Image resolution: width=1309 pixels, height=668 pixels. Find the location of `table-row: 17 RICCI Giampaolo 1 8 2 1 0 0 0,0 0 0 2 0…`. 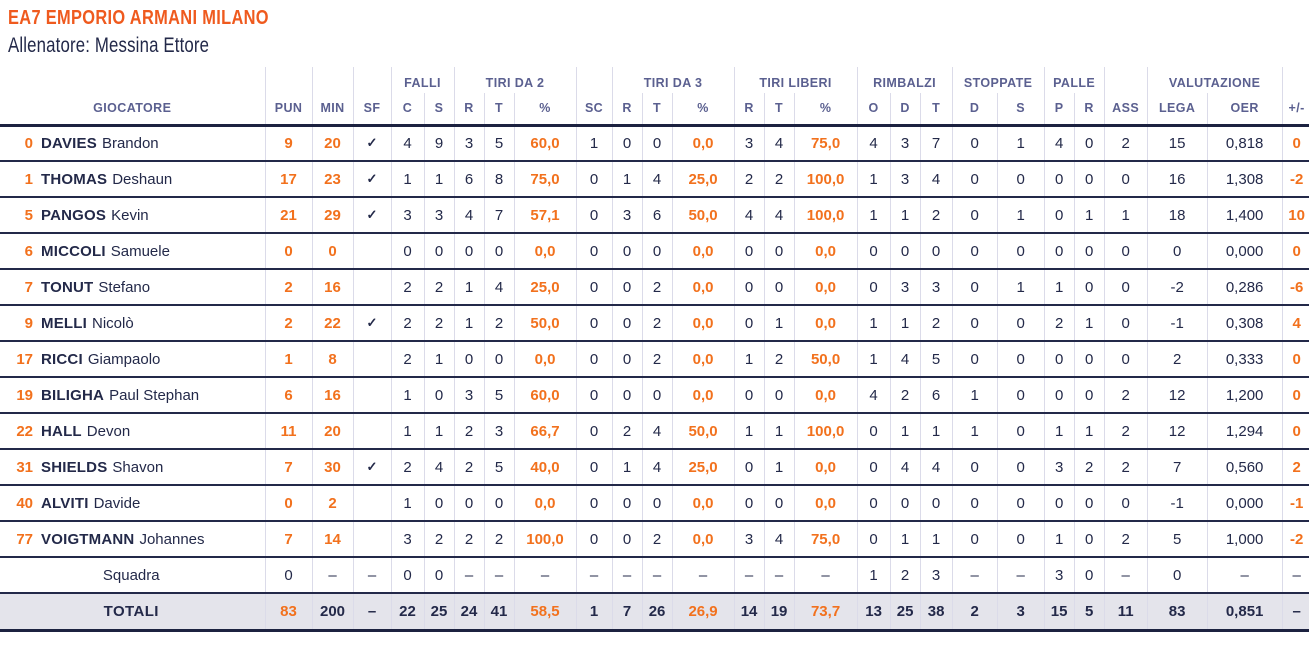

table-row: 17 RICCI Giampaolo 1 8 2 1 0 0 0,0 0 0 2 0… is located at coordinates (654, 359).